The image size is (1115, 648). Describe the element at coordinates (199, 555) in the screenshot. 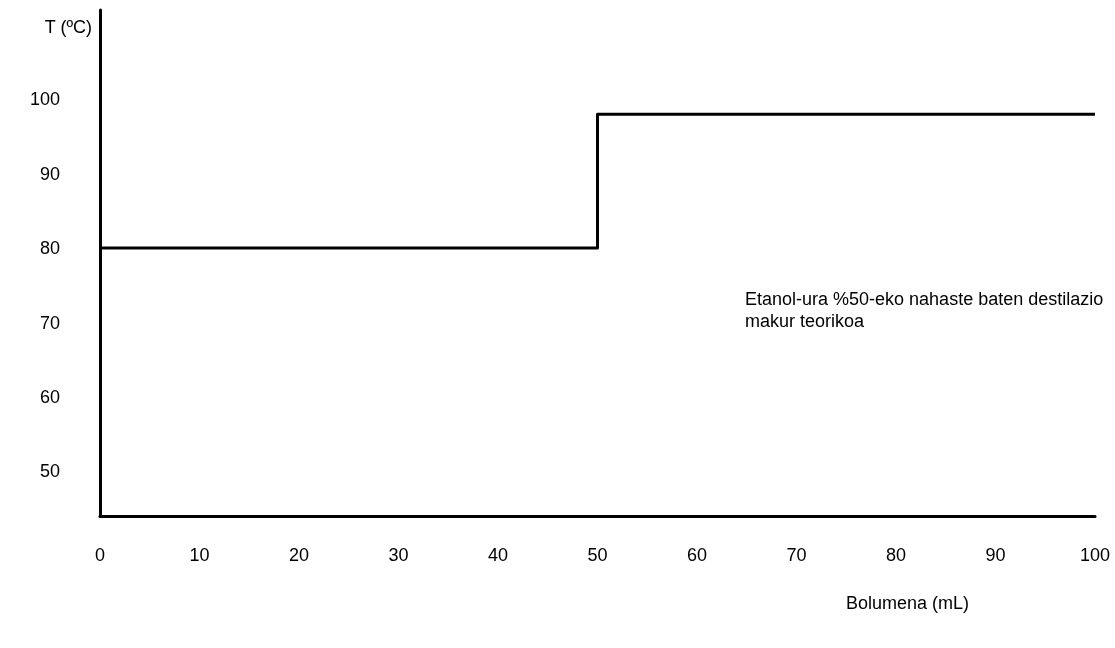

I see `x-tick-label: 10` at that location.